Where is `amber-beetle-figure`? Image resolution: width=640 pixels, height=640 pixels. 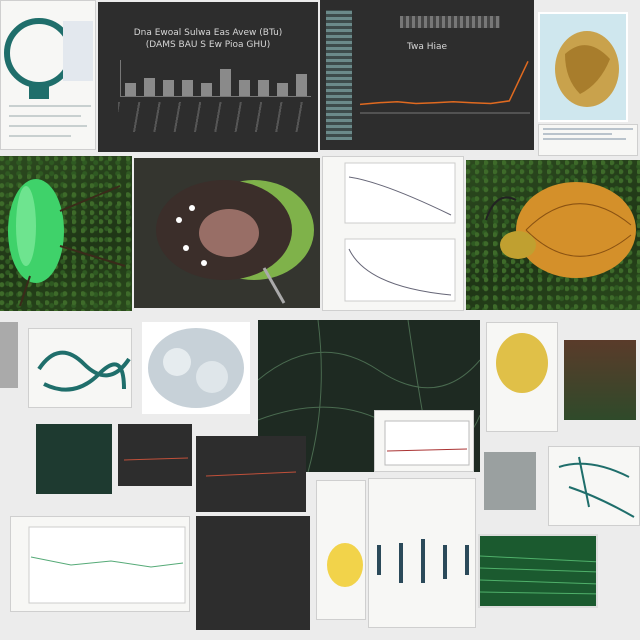 amber-beetle-figure is located at coordinates (560, 230).